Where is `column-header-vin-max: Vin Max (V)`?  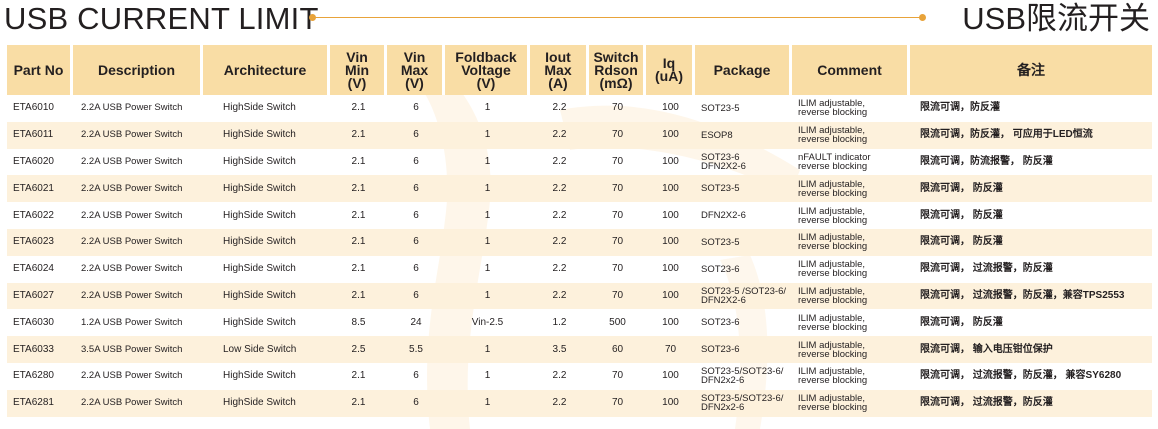
column-header-vin-max: Vin Max (V) is located at coordinates (416, 70).